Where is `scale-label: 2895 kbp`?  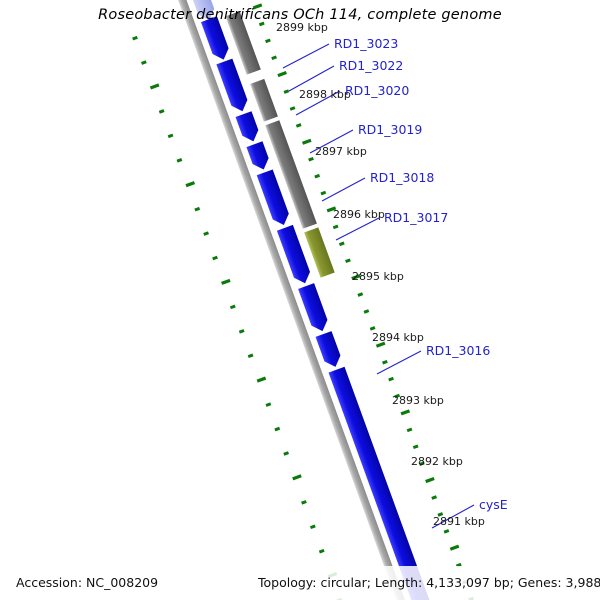 scale-label: 2895 kbp is located at coordinates (378, 276).